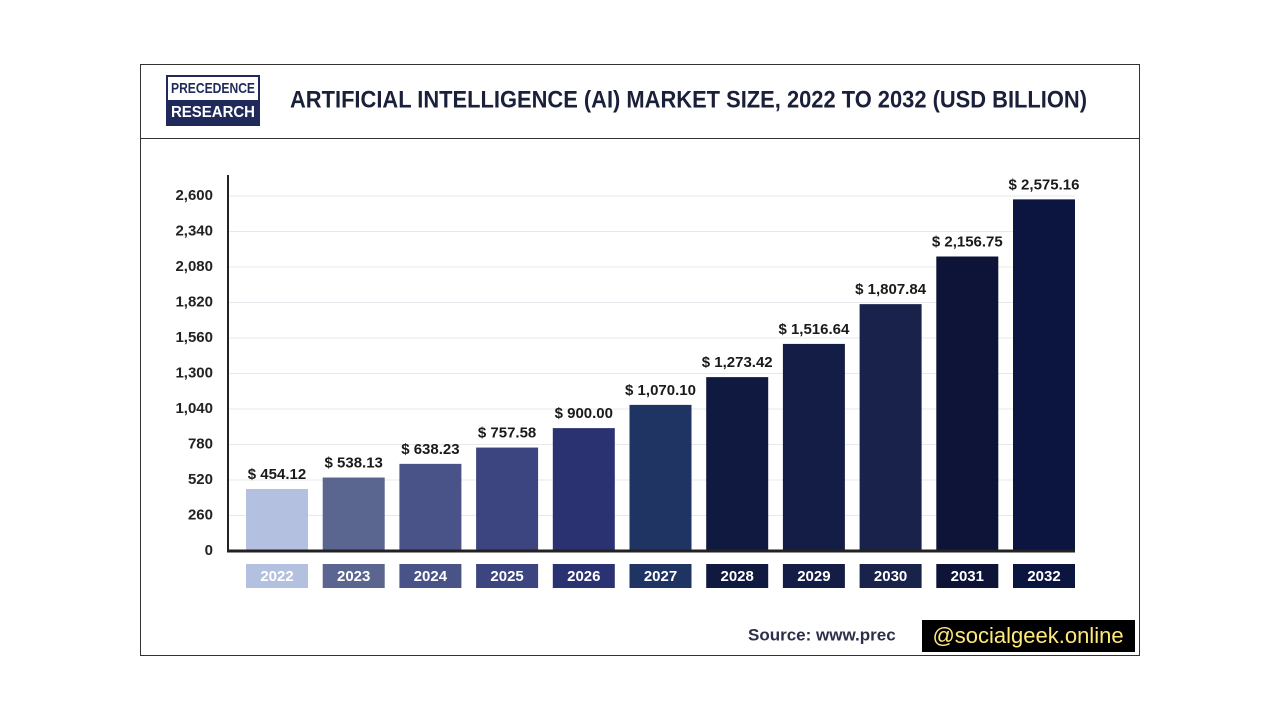  What do you see at coordinates (507, 433) in the screenshot?
I see `value-label: $ 757.58` at bounding box center [507, 433].